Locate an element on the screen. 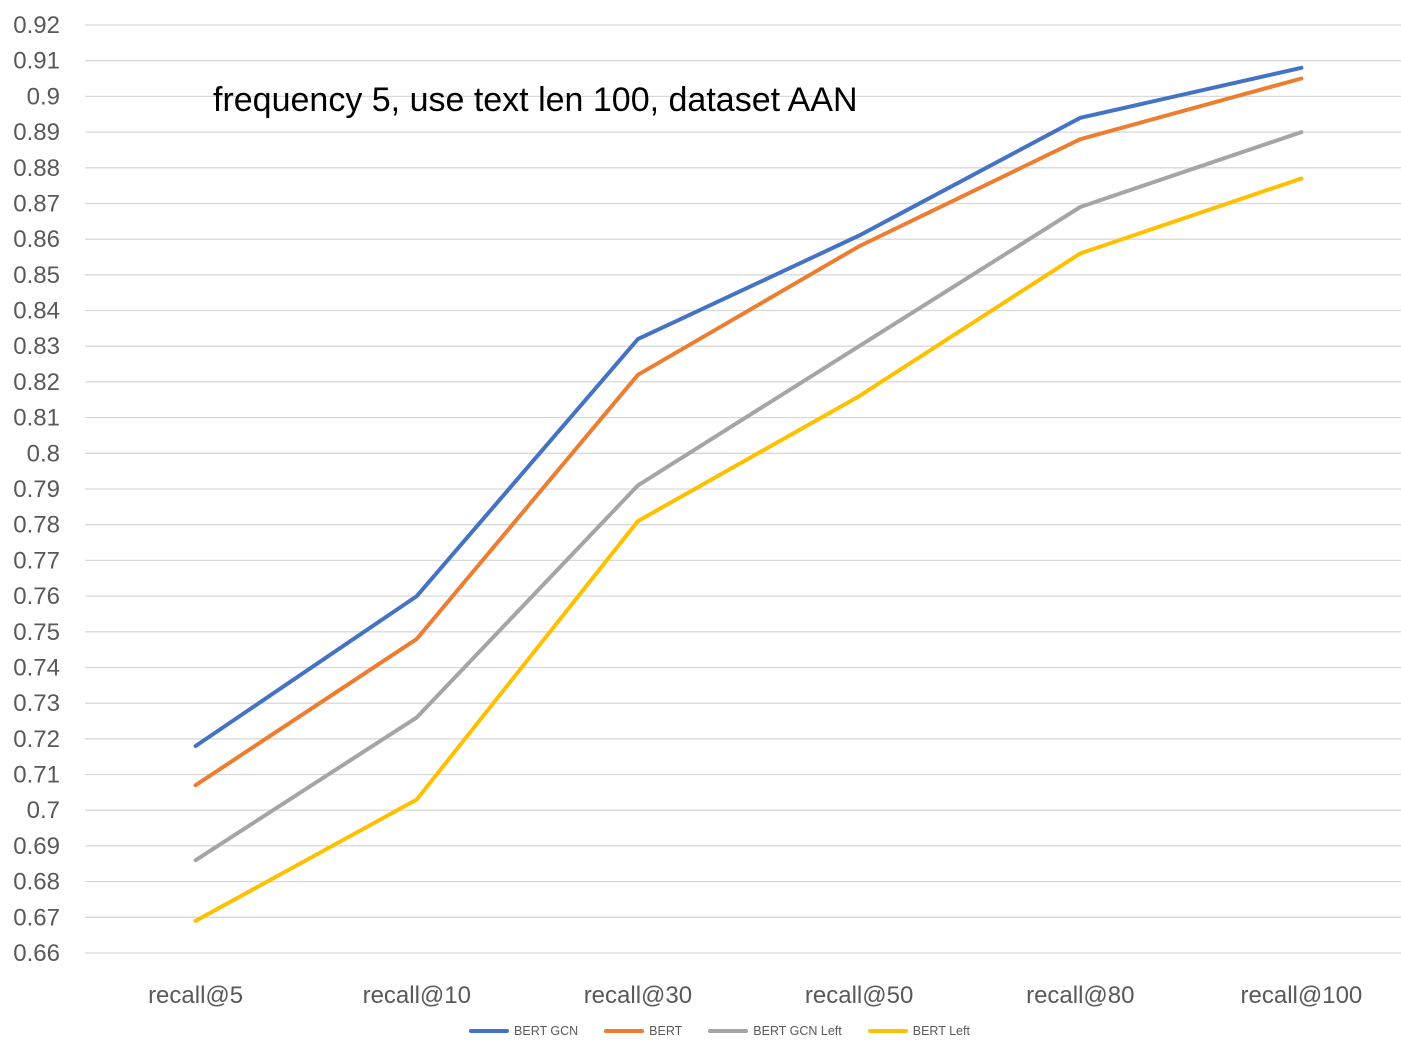 Image resolution: width=1401 pixels, height=1055 pixels. y-tick-label: 0.67 is located at coordinates (36, 917).